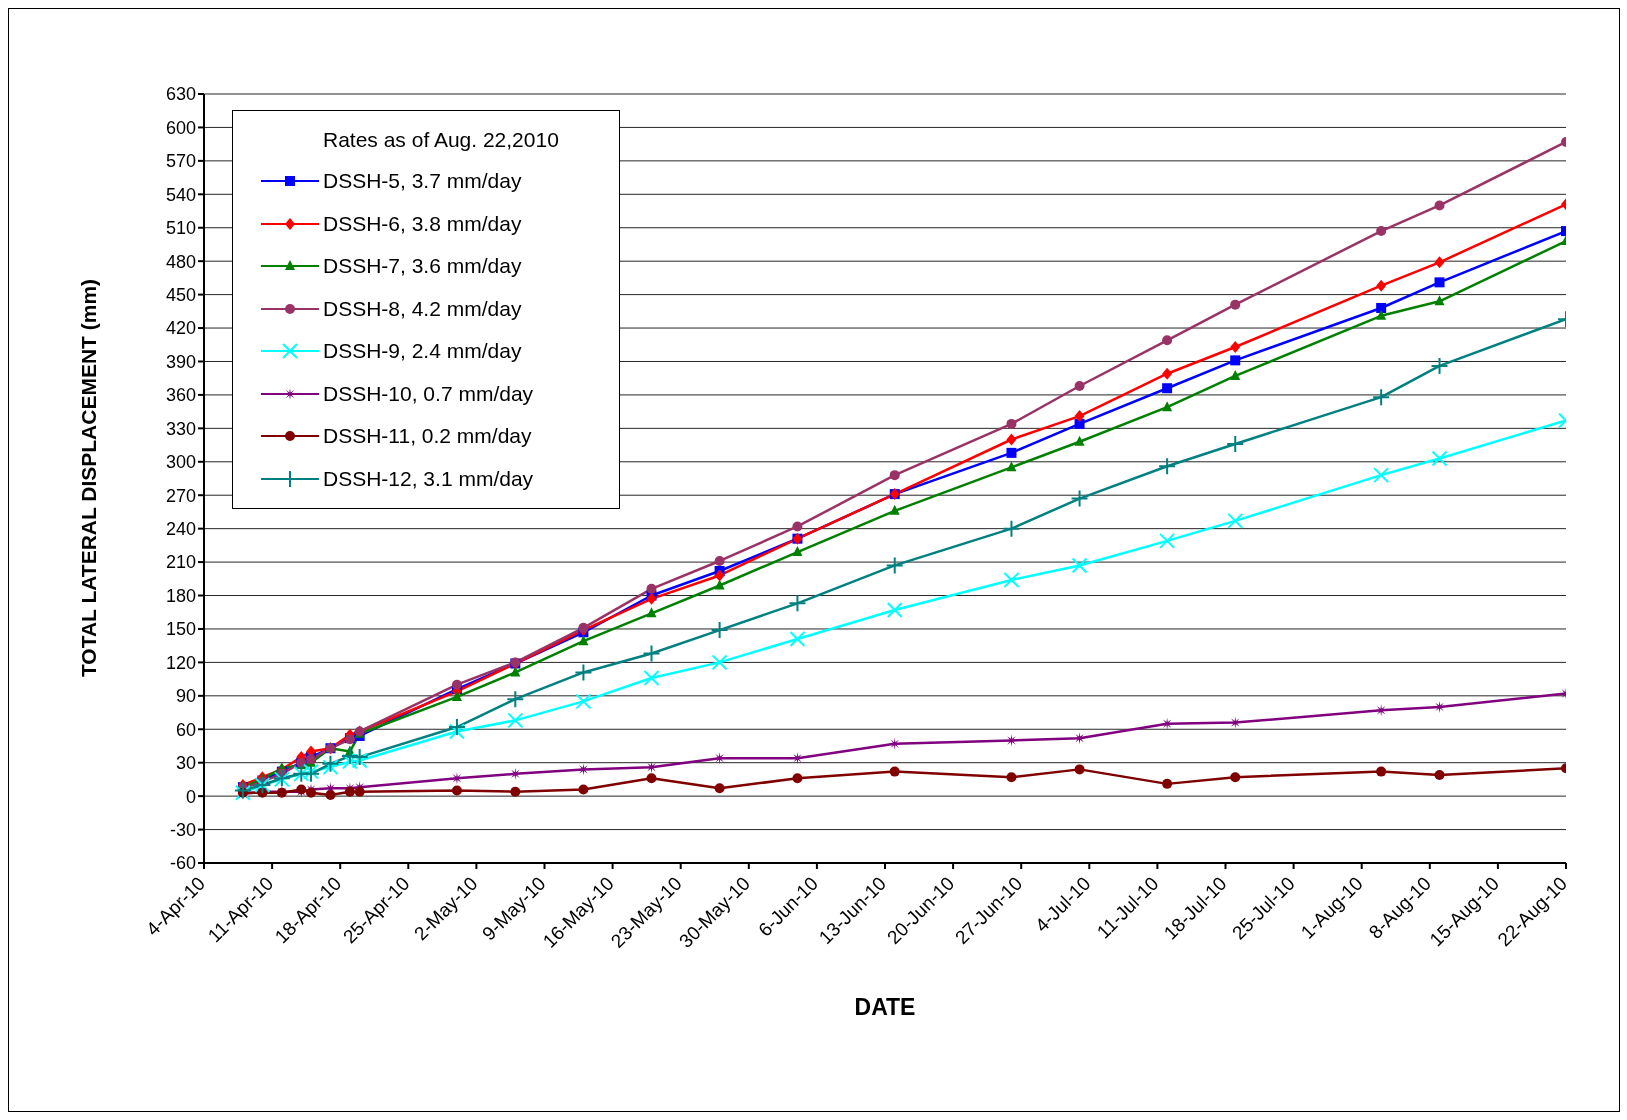 Image resolution: width=1627 pixels, height=1120 pixels. Describe the element at coordinates (885, 1007) in the screenshot. I see `x-axis-title: DATE` at that location.